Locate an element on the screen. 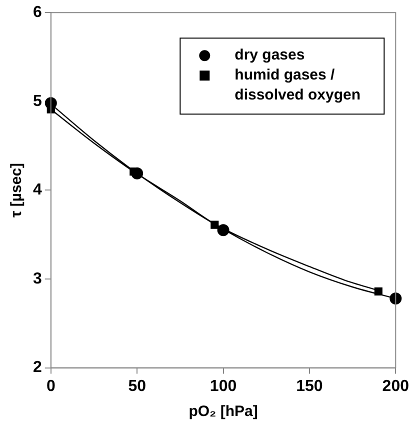 Image resolution: width=412 pixels, height=425 pixels. x-tick-label: 200 is located at coordinates (396, 386).